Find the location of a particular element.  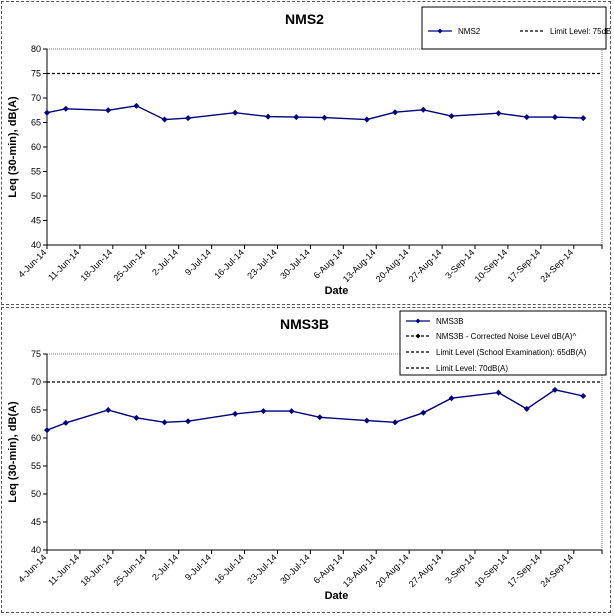

nms2-series-line is located at coordinates (315, 113).